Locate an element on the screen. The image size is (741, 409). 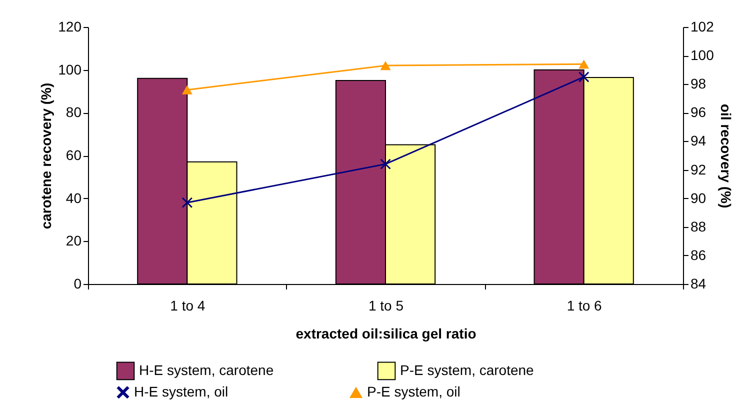
legend-label: H-E system, oil is located at coordinates (181, 391).